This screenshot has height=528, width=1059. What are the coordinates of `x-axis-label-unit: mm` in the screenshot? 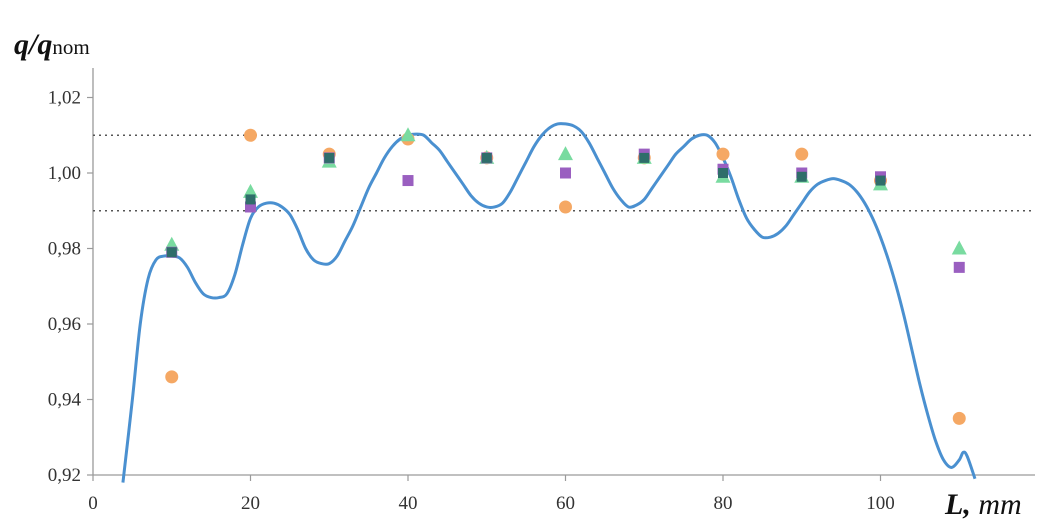 It's located at (1000, 504).